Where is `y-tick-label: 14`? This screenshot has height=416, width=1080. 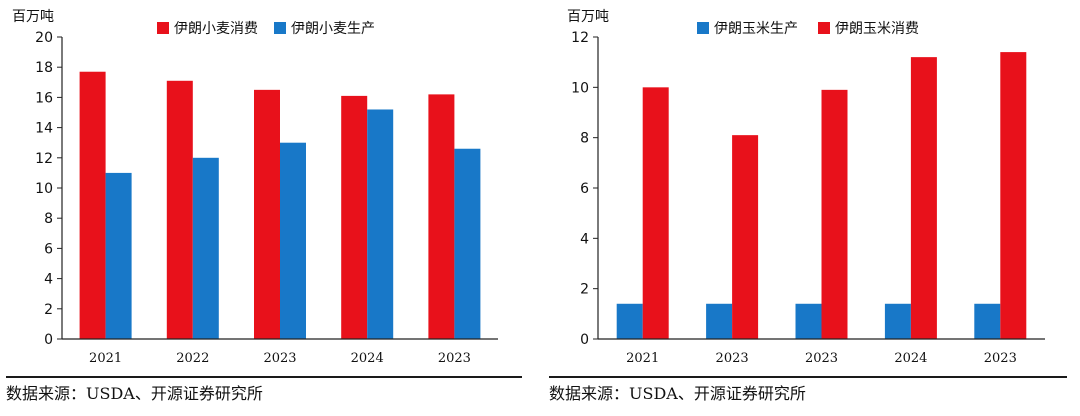
y-tick-label: 14 is located at coordinates (44, 129).